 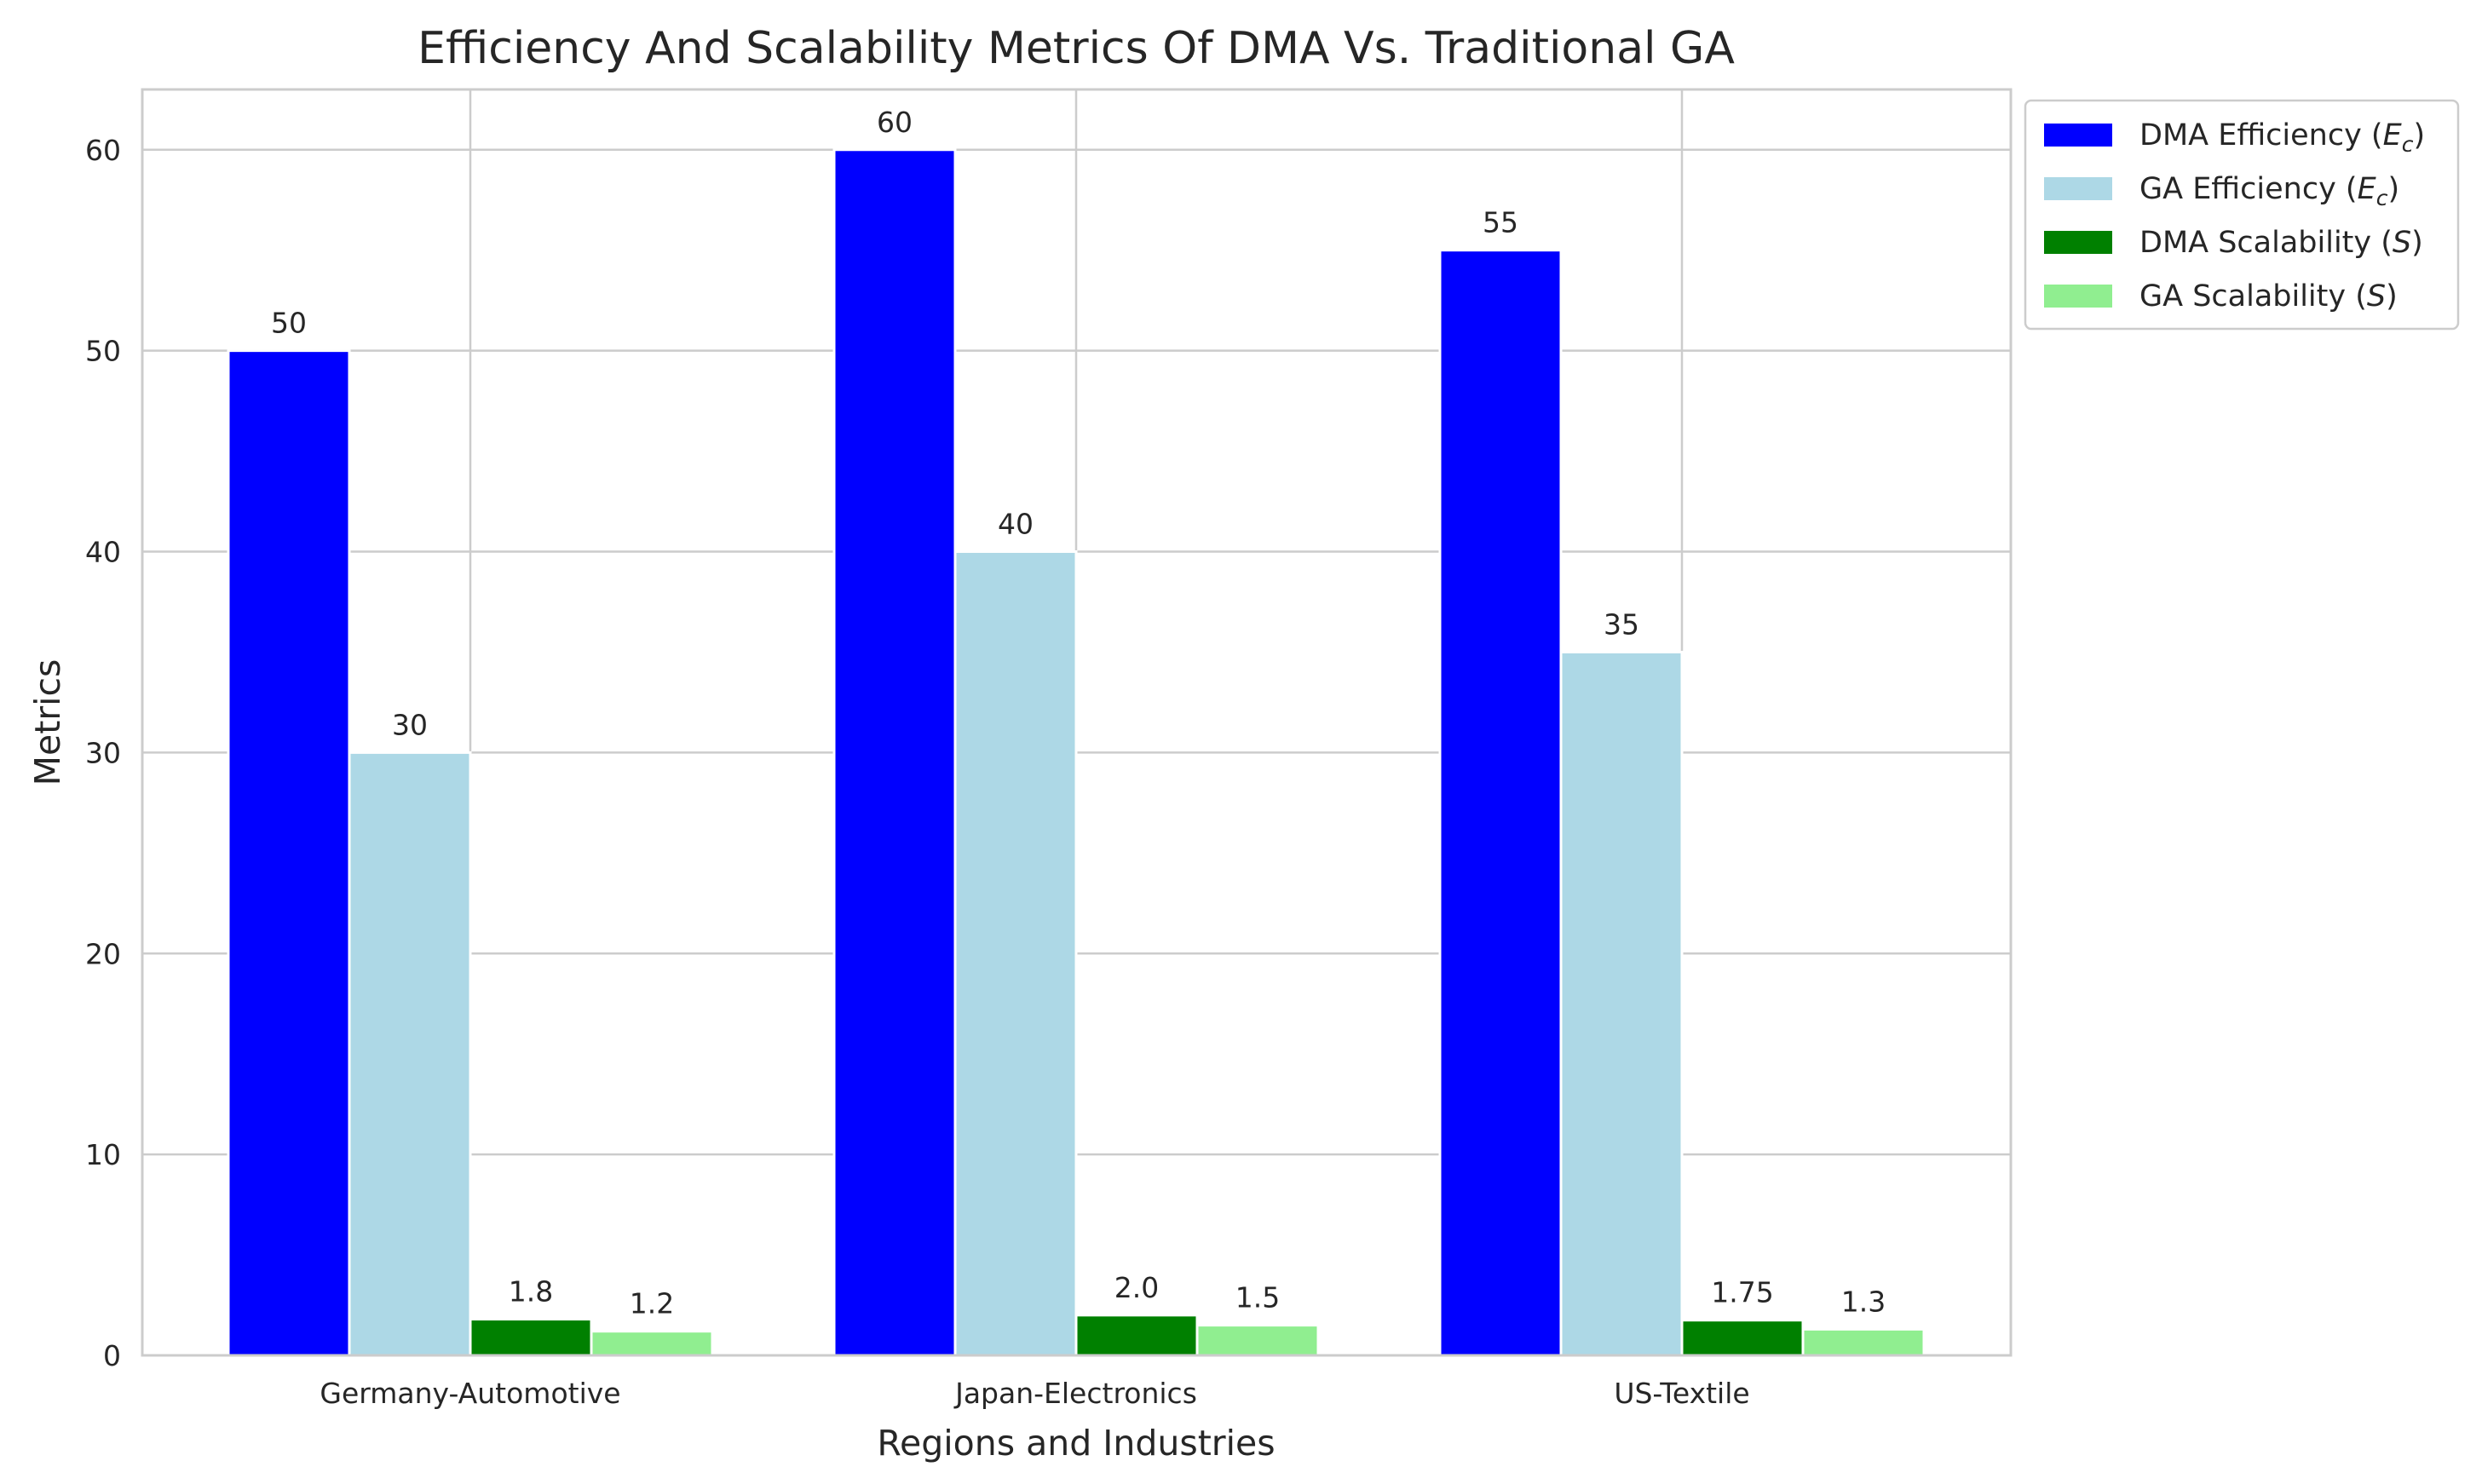 What do you see at coordinates (652, 1303) in the screenshot?
I see `data-label: 1.2` at bounding box center [652, 1303].